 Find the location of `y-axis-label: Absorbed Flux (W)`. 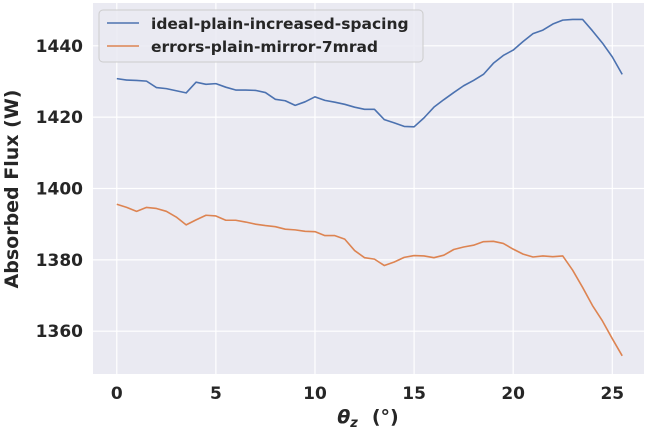

y-axis-label: Absorbed Flux (W) is located at coordinates (12, 189).